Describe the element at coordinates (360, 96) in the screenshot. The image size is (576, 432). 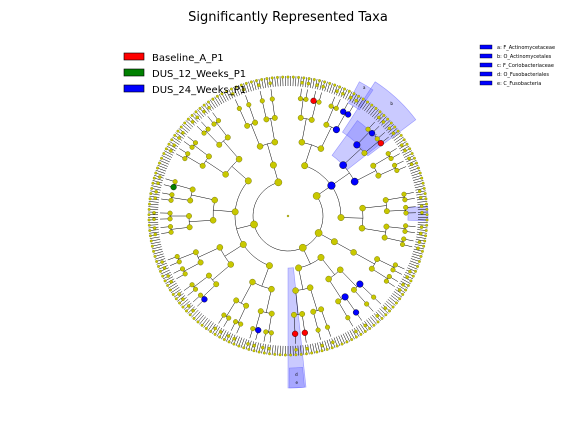
I see `clade-highlight-a` at that location.